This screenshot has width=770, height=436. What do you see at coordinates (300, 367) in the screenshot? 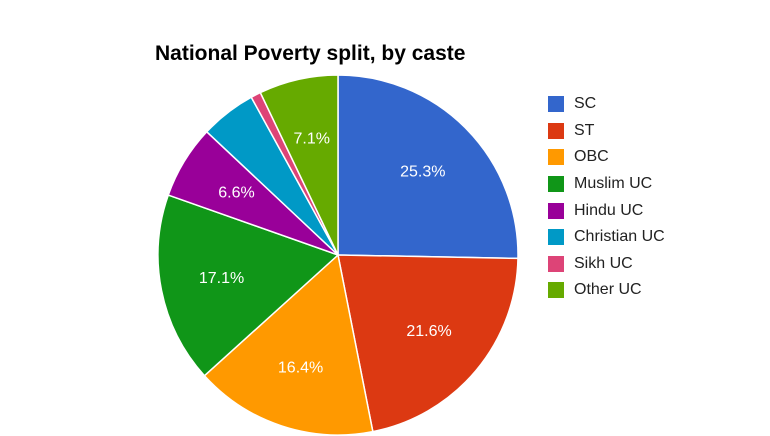
I see `slice-value-label: 16.4%` at bounding box center [300, 367].